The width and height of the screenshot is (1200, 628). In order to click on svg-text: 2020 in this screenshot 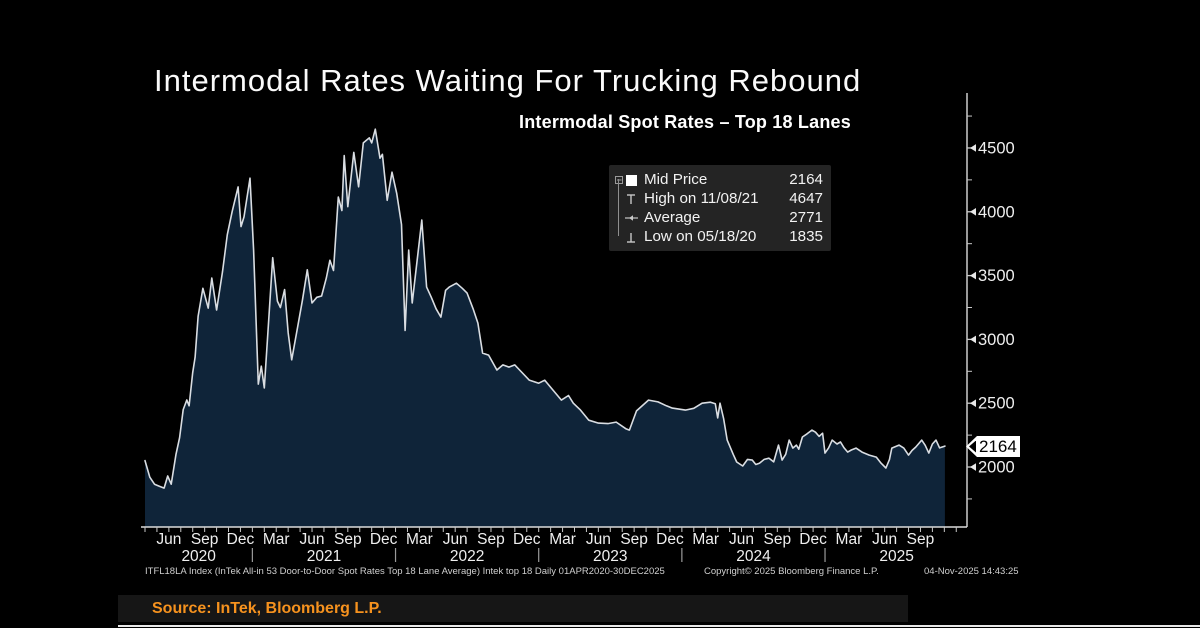, I will do `click(198, 556)`.